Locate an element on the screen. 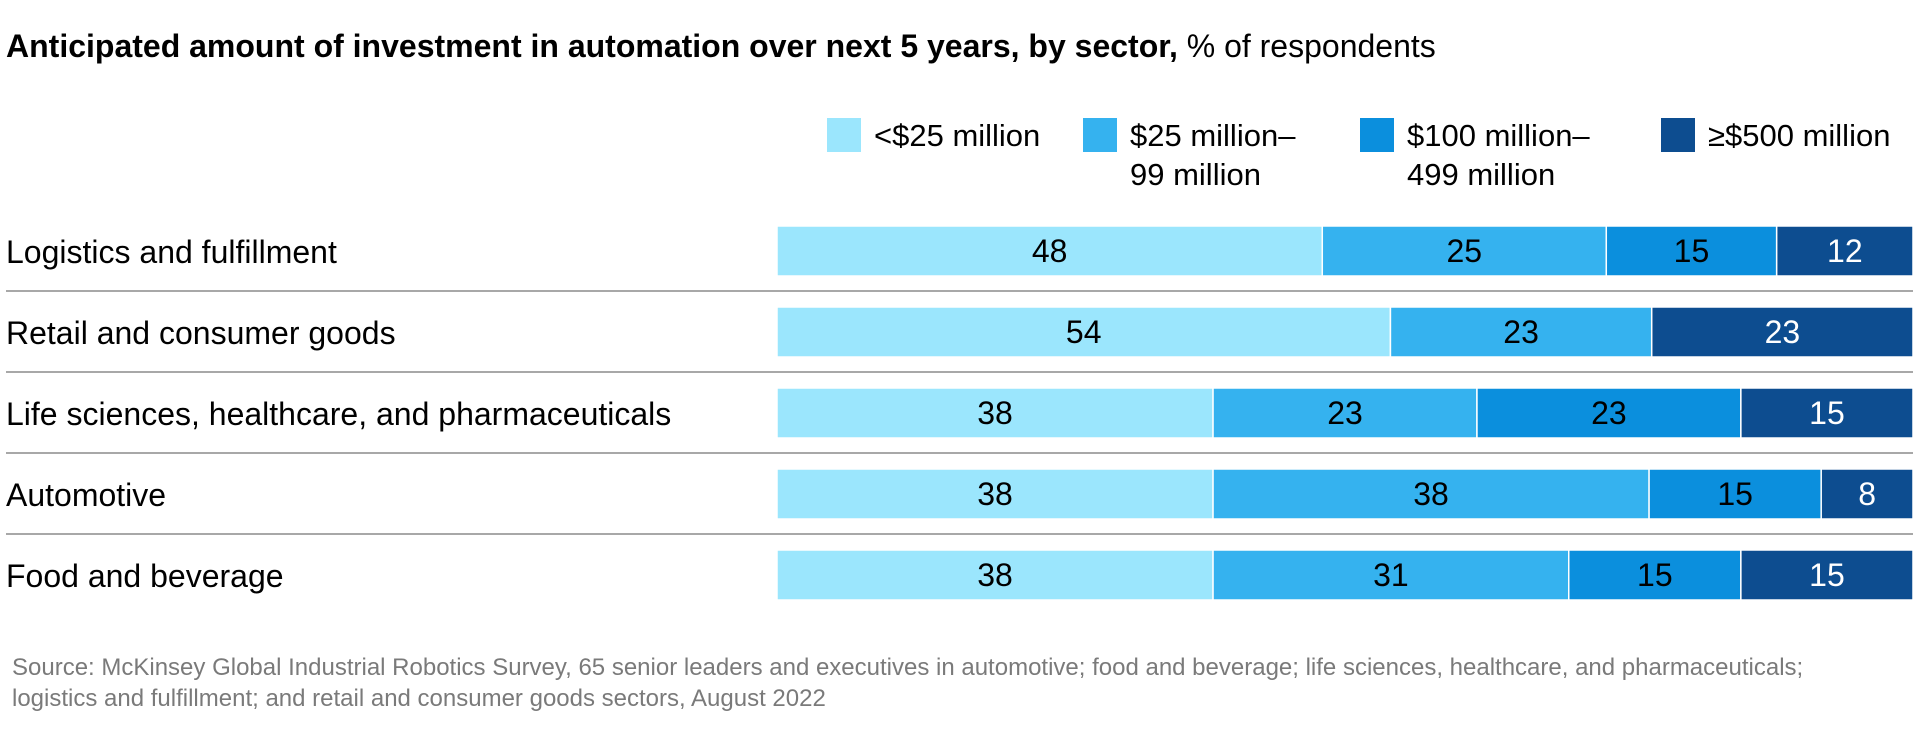 The image size is (1920, 739). data-label-logistics-and-fulfillment-s3: 12 is located at coordinates (1845, 251).